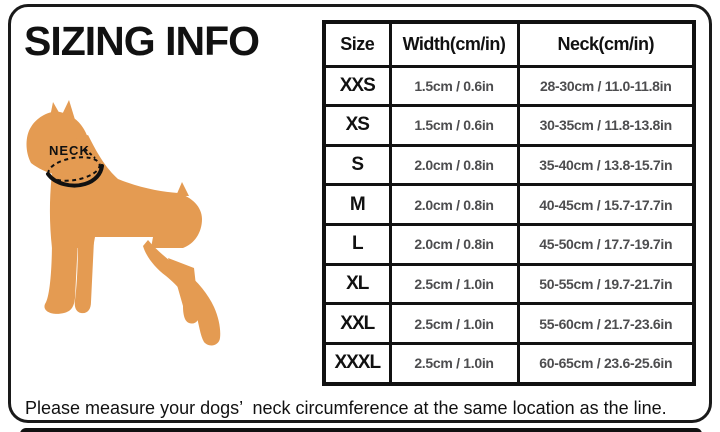  I want to click on size-cell: XXXL, so click(357, 364).